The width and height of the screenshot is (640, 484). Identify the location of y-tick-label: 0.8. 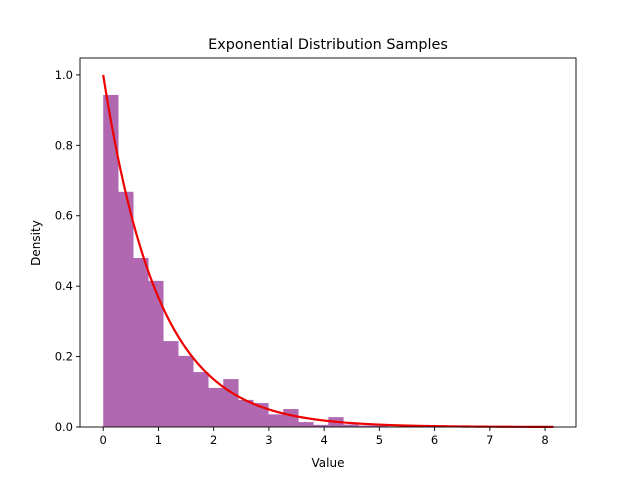
(64, 145).